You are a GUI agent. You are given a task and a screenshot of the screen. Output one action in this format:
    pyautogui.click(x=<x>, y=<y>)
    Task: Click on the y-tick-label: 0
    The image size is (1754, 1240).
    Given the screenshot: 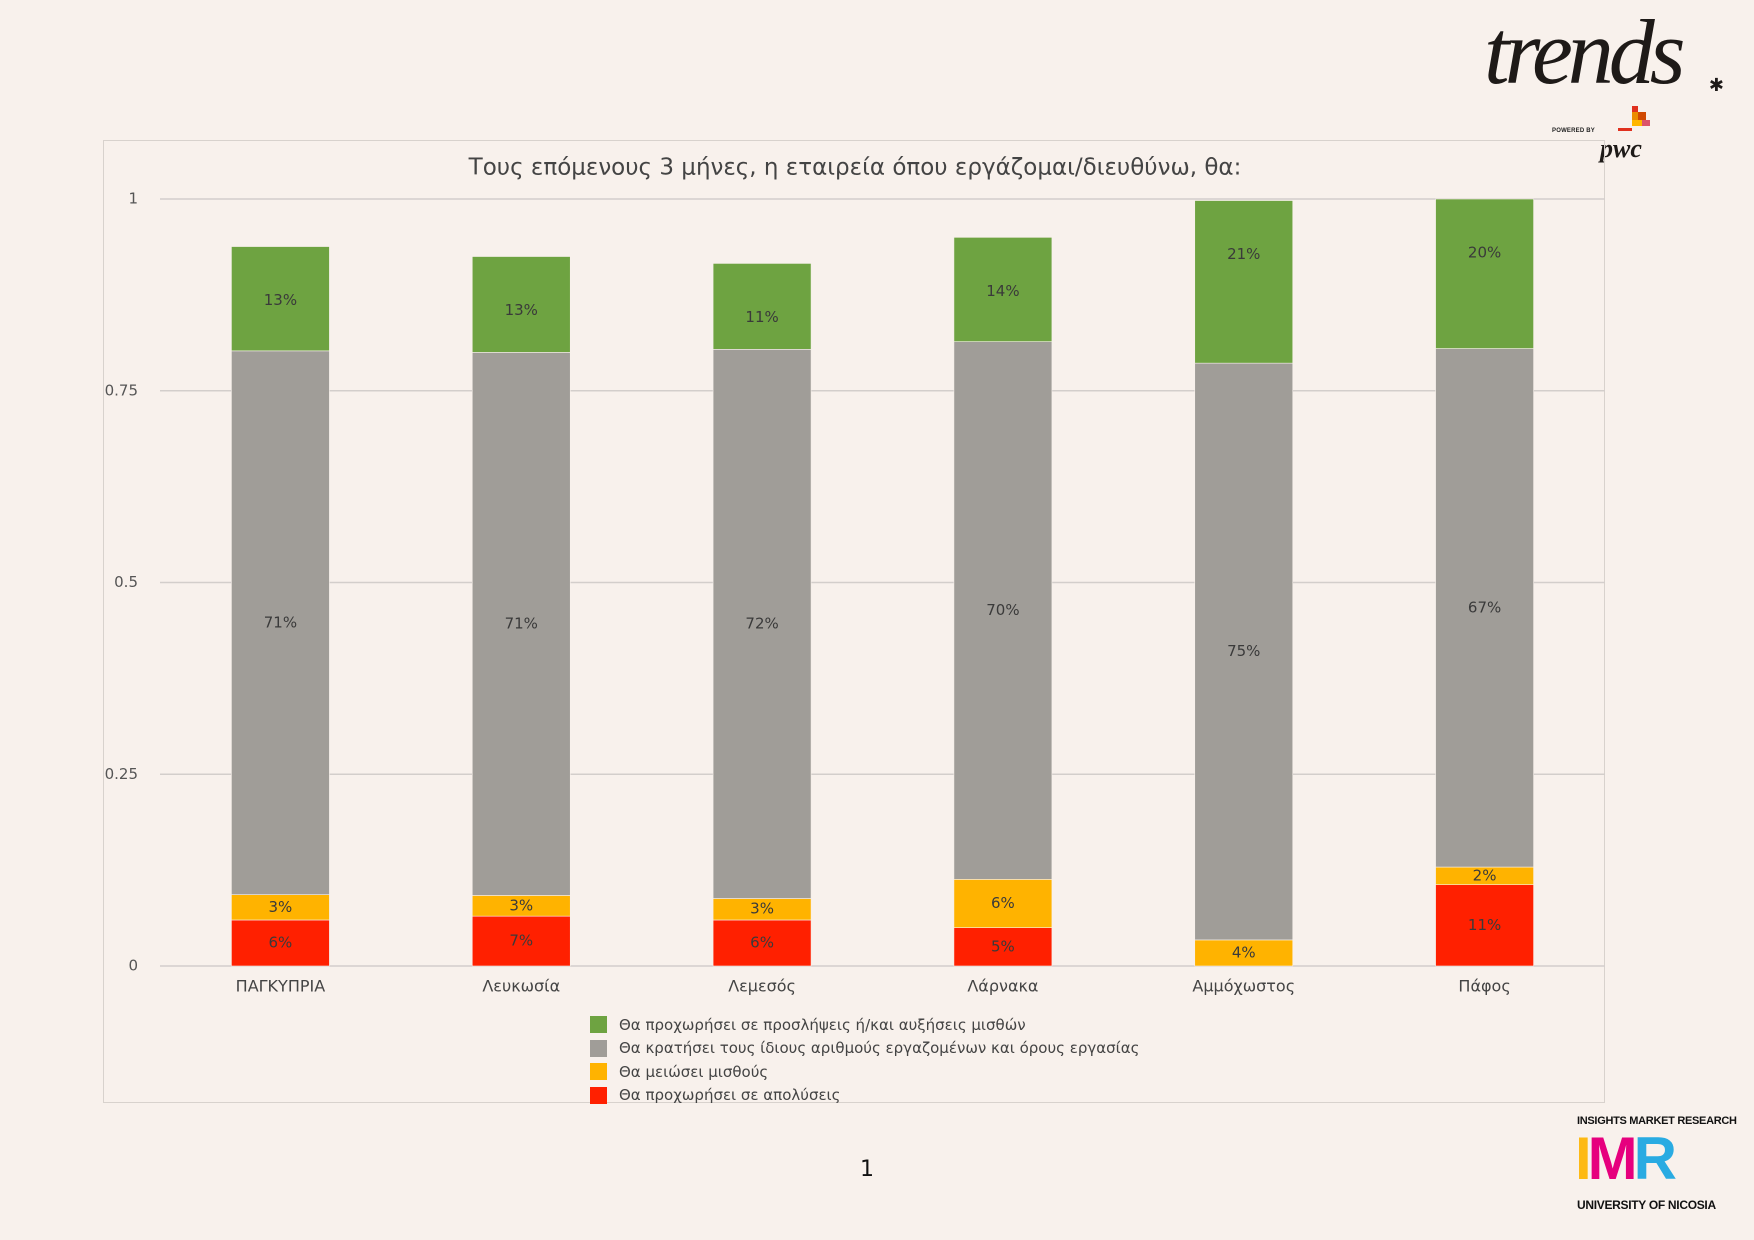 What is the action you would take?
    pyautogui.click(x=133, y=966)
    